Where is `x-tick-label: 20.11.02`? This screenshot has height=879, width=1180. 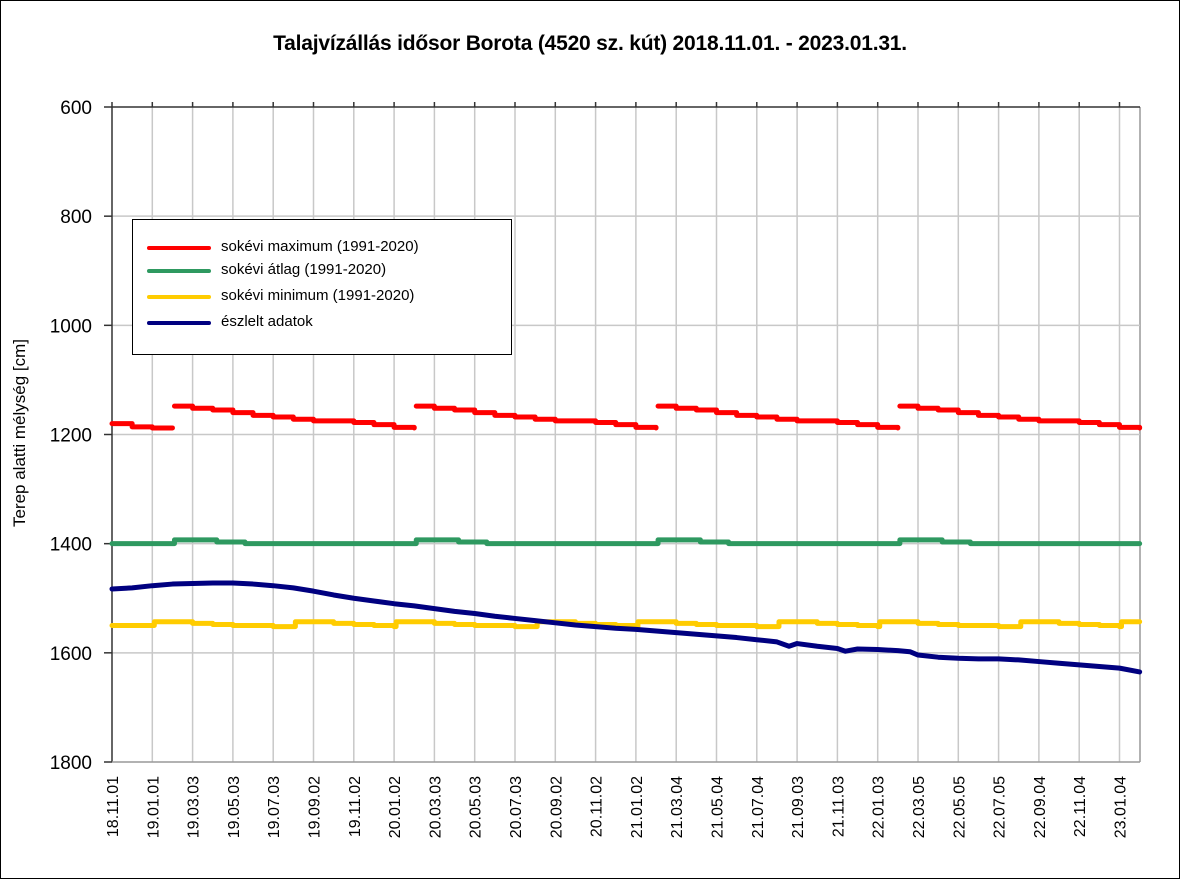 x-tick-label: 20.11.02 is located at coordinates (597, 806).